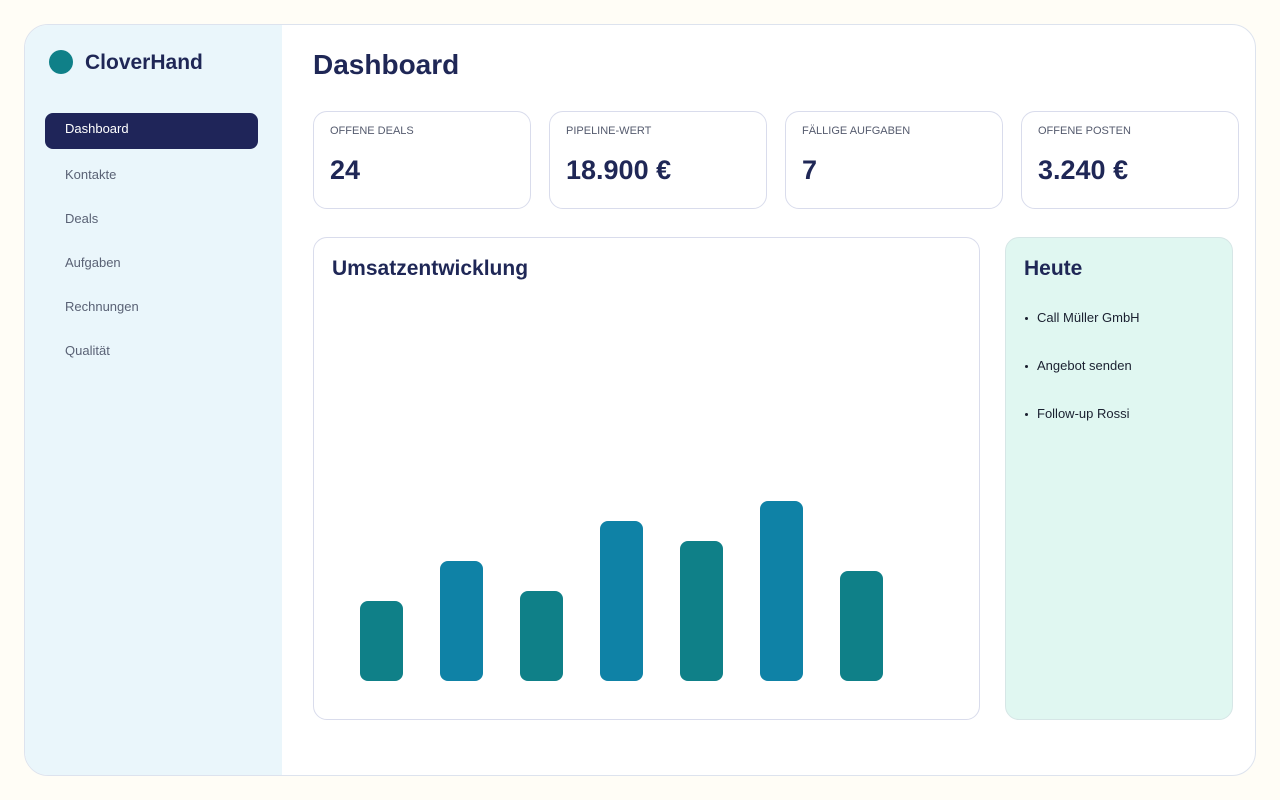  What do you see at coordinates (144, 62) in the screenshot?
I see `brand: CloverHand` at bounding box center [144, 62].